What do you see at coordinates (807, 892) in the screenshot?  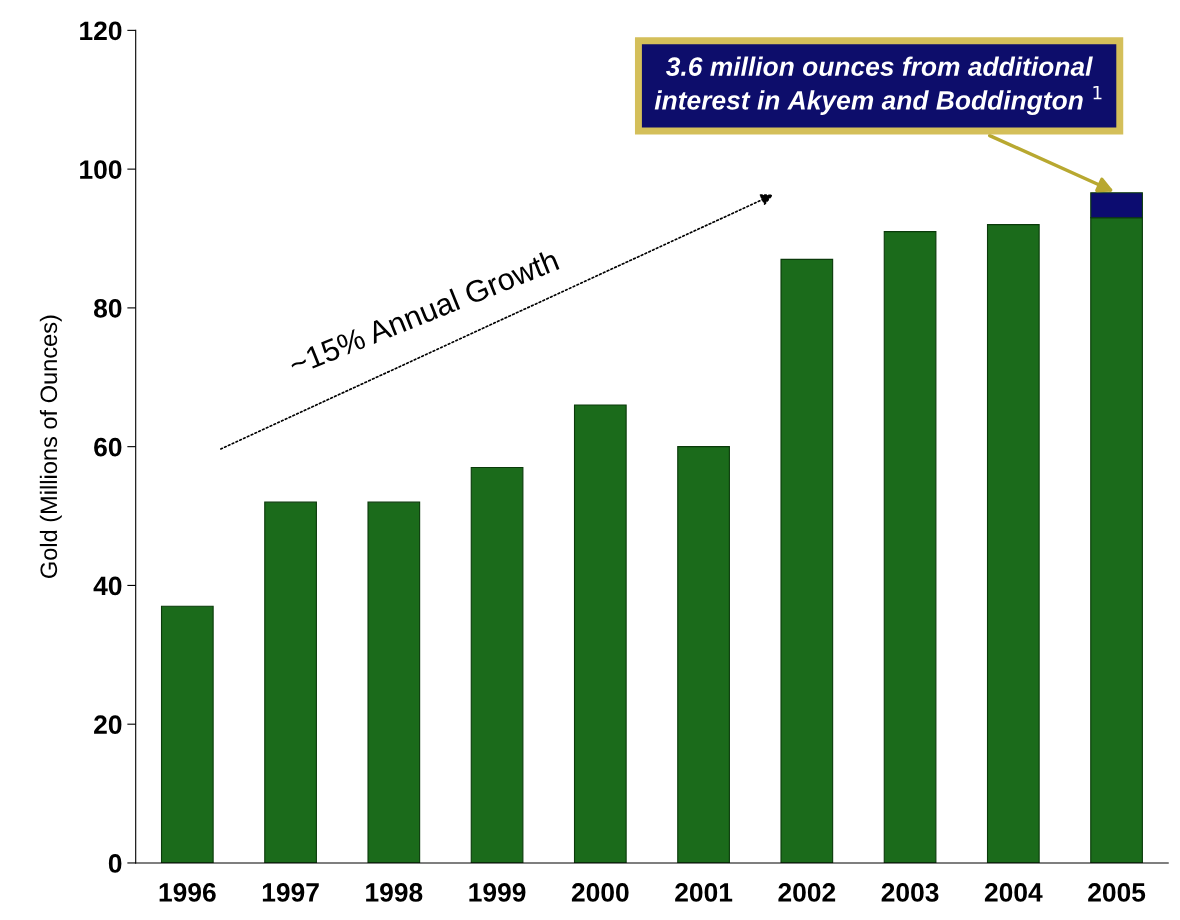 I see `x-tick-label: 2002` at bounding box center [807, 892].